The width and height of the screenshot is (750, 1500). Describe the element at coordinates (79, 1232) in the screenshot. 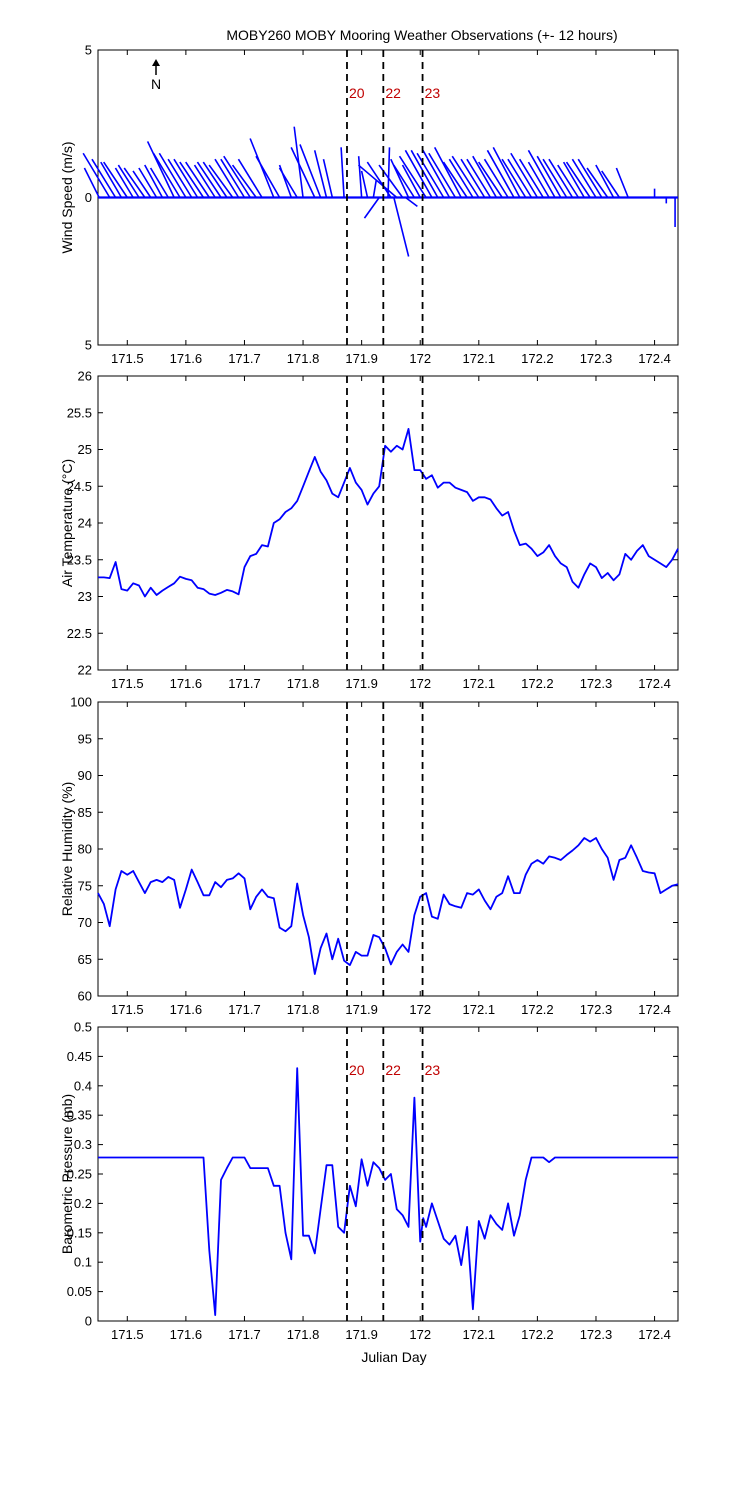

I see `chart-baro-pressure-y-tick-label: 0.15` at that location.